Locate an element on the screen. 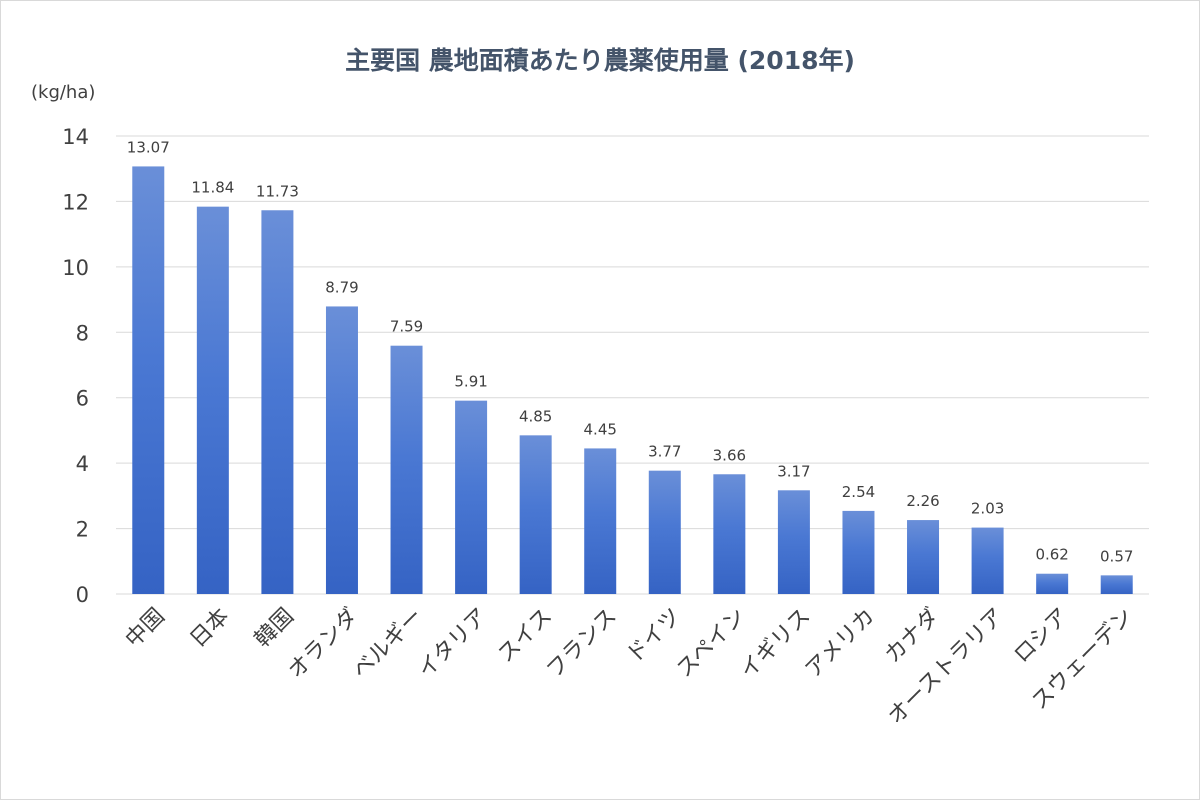 The width and height of the screenshot is (1200, 800). data-label-8: 3.77 is located at coordinates (664, 452).